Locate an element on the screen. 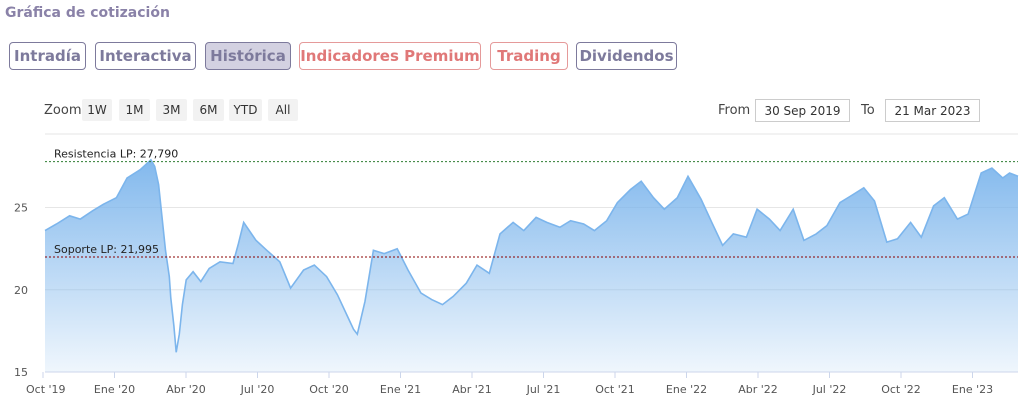  x-tick-label: Jul '20 is located at coordinates (257, 389).